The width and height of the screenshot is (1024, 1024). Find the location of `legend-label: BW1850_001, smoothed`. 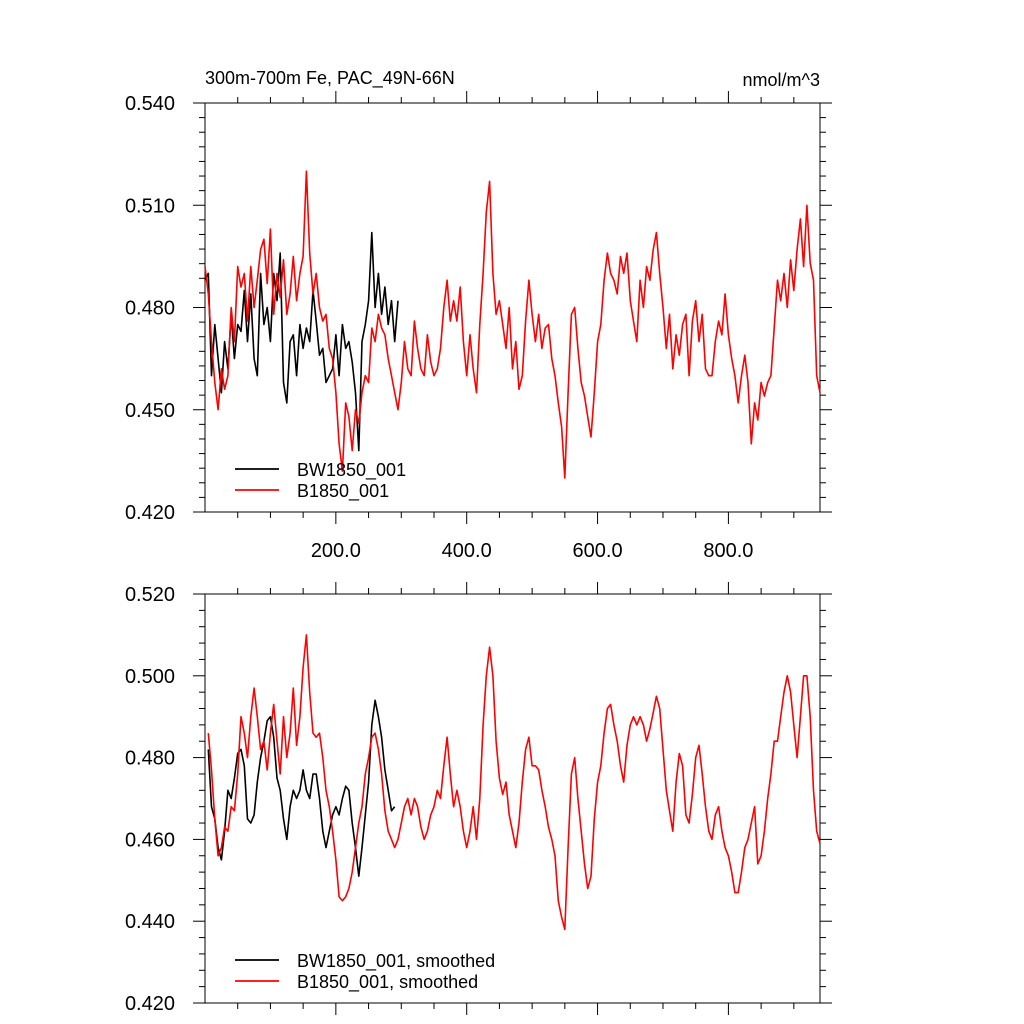

legend-label: BW1850_001, smoothed is located at coordinates (396, 961).